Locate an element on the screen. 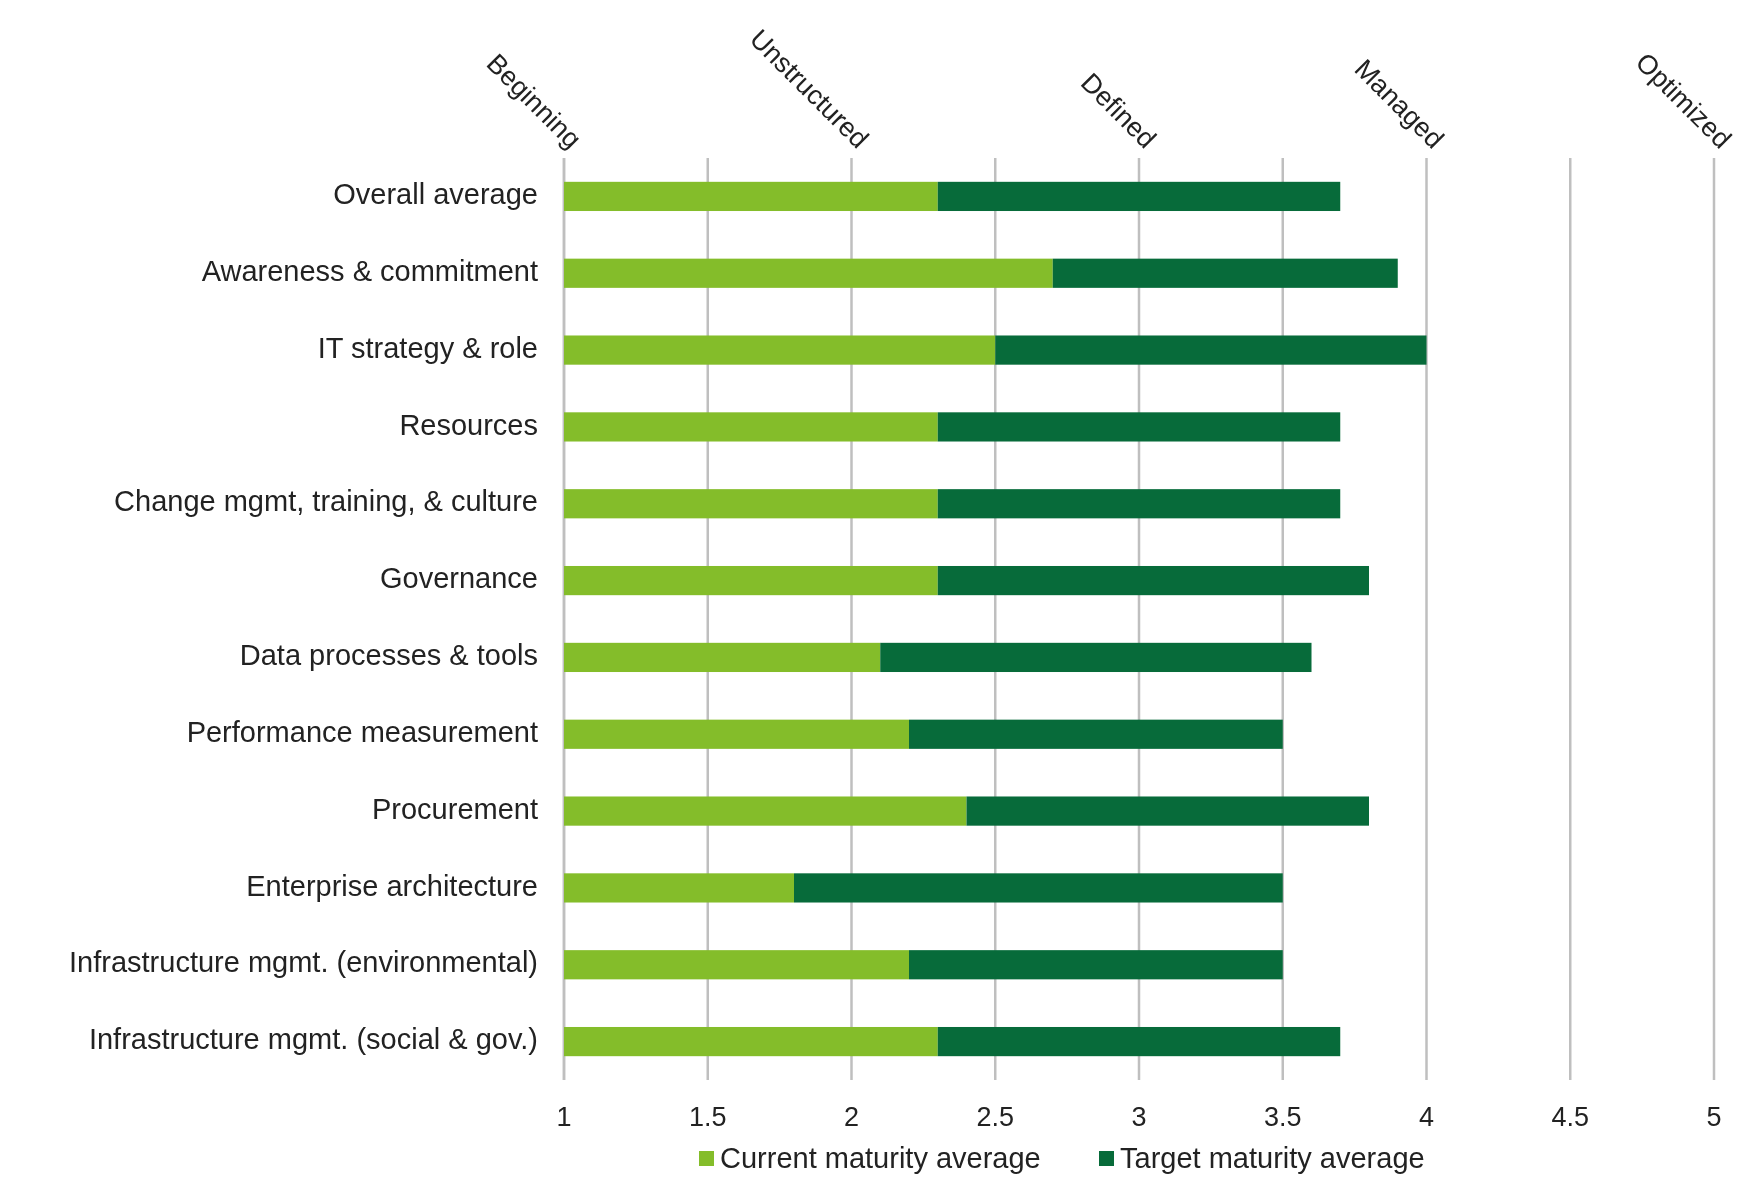  x-tick-label: 4.5 is located at coordinates (1570, 1117).